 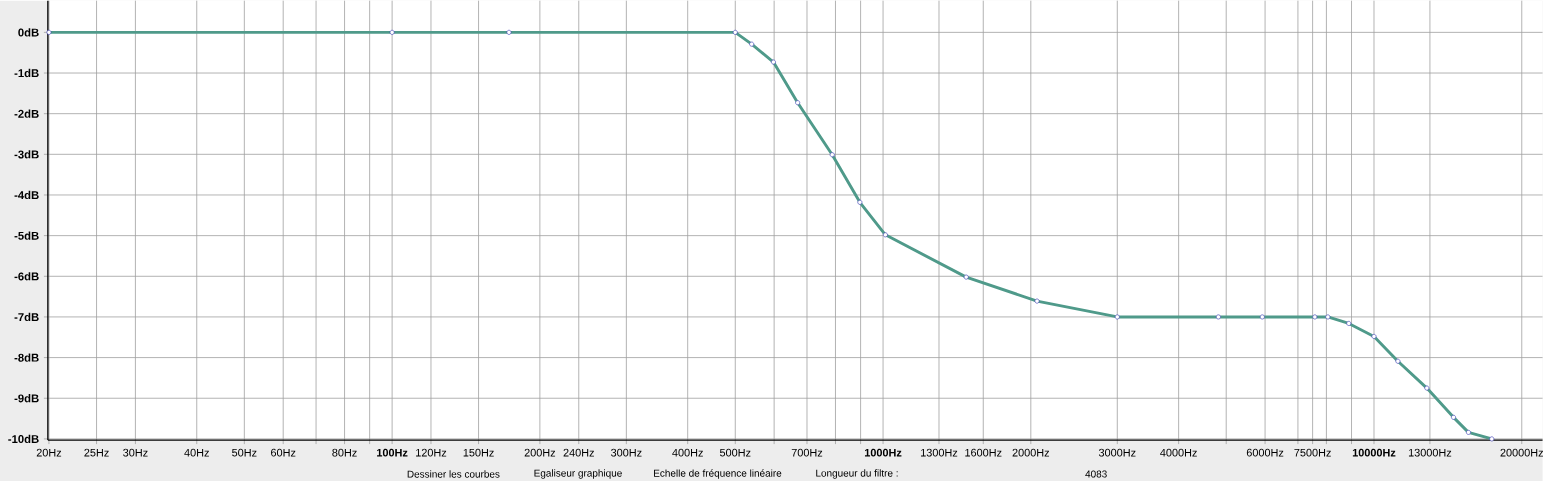 What do you see at coordinates (26, 398) in the screenshot?
I see `y-tick-label: -9dB` at bounding box center [26, 398].